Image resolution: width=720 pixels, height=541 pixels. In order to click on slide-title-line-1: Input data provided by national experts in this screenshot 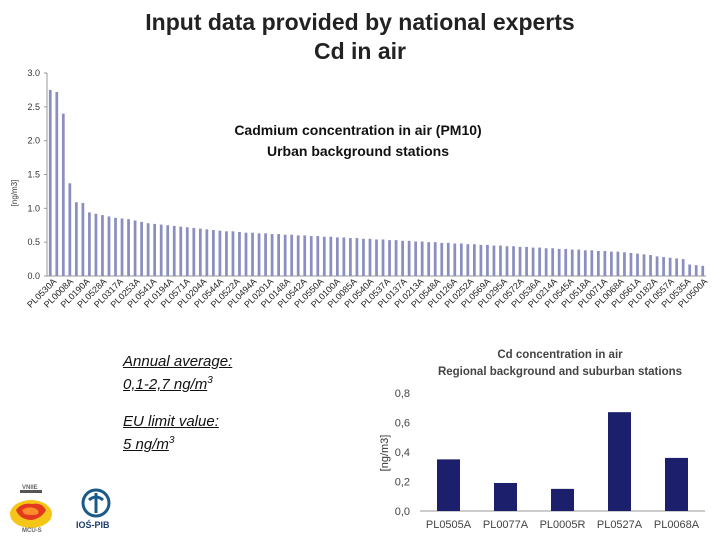, I will do `click(360, 22)`.